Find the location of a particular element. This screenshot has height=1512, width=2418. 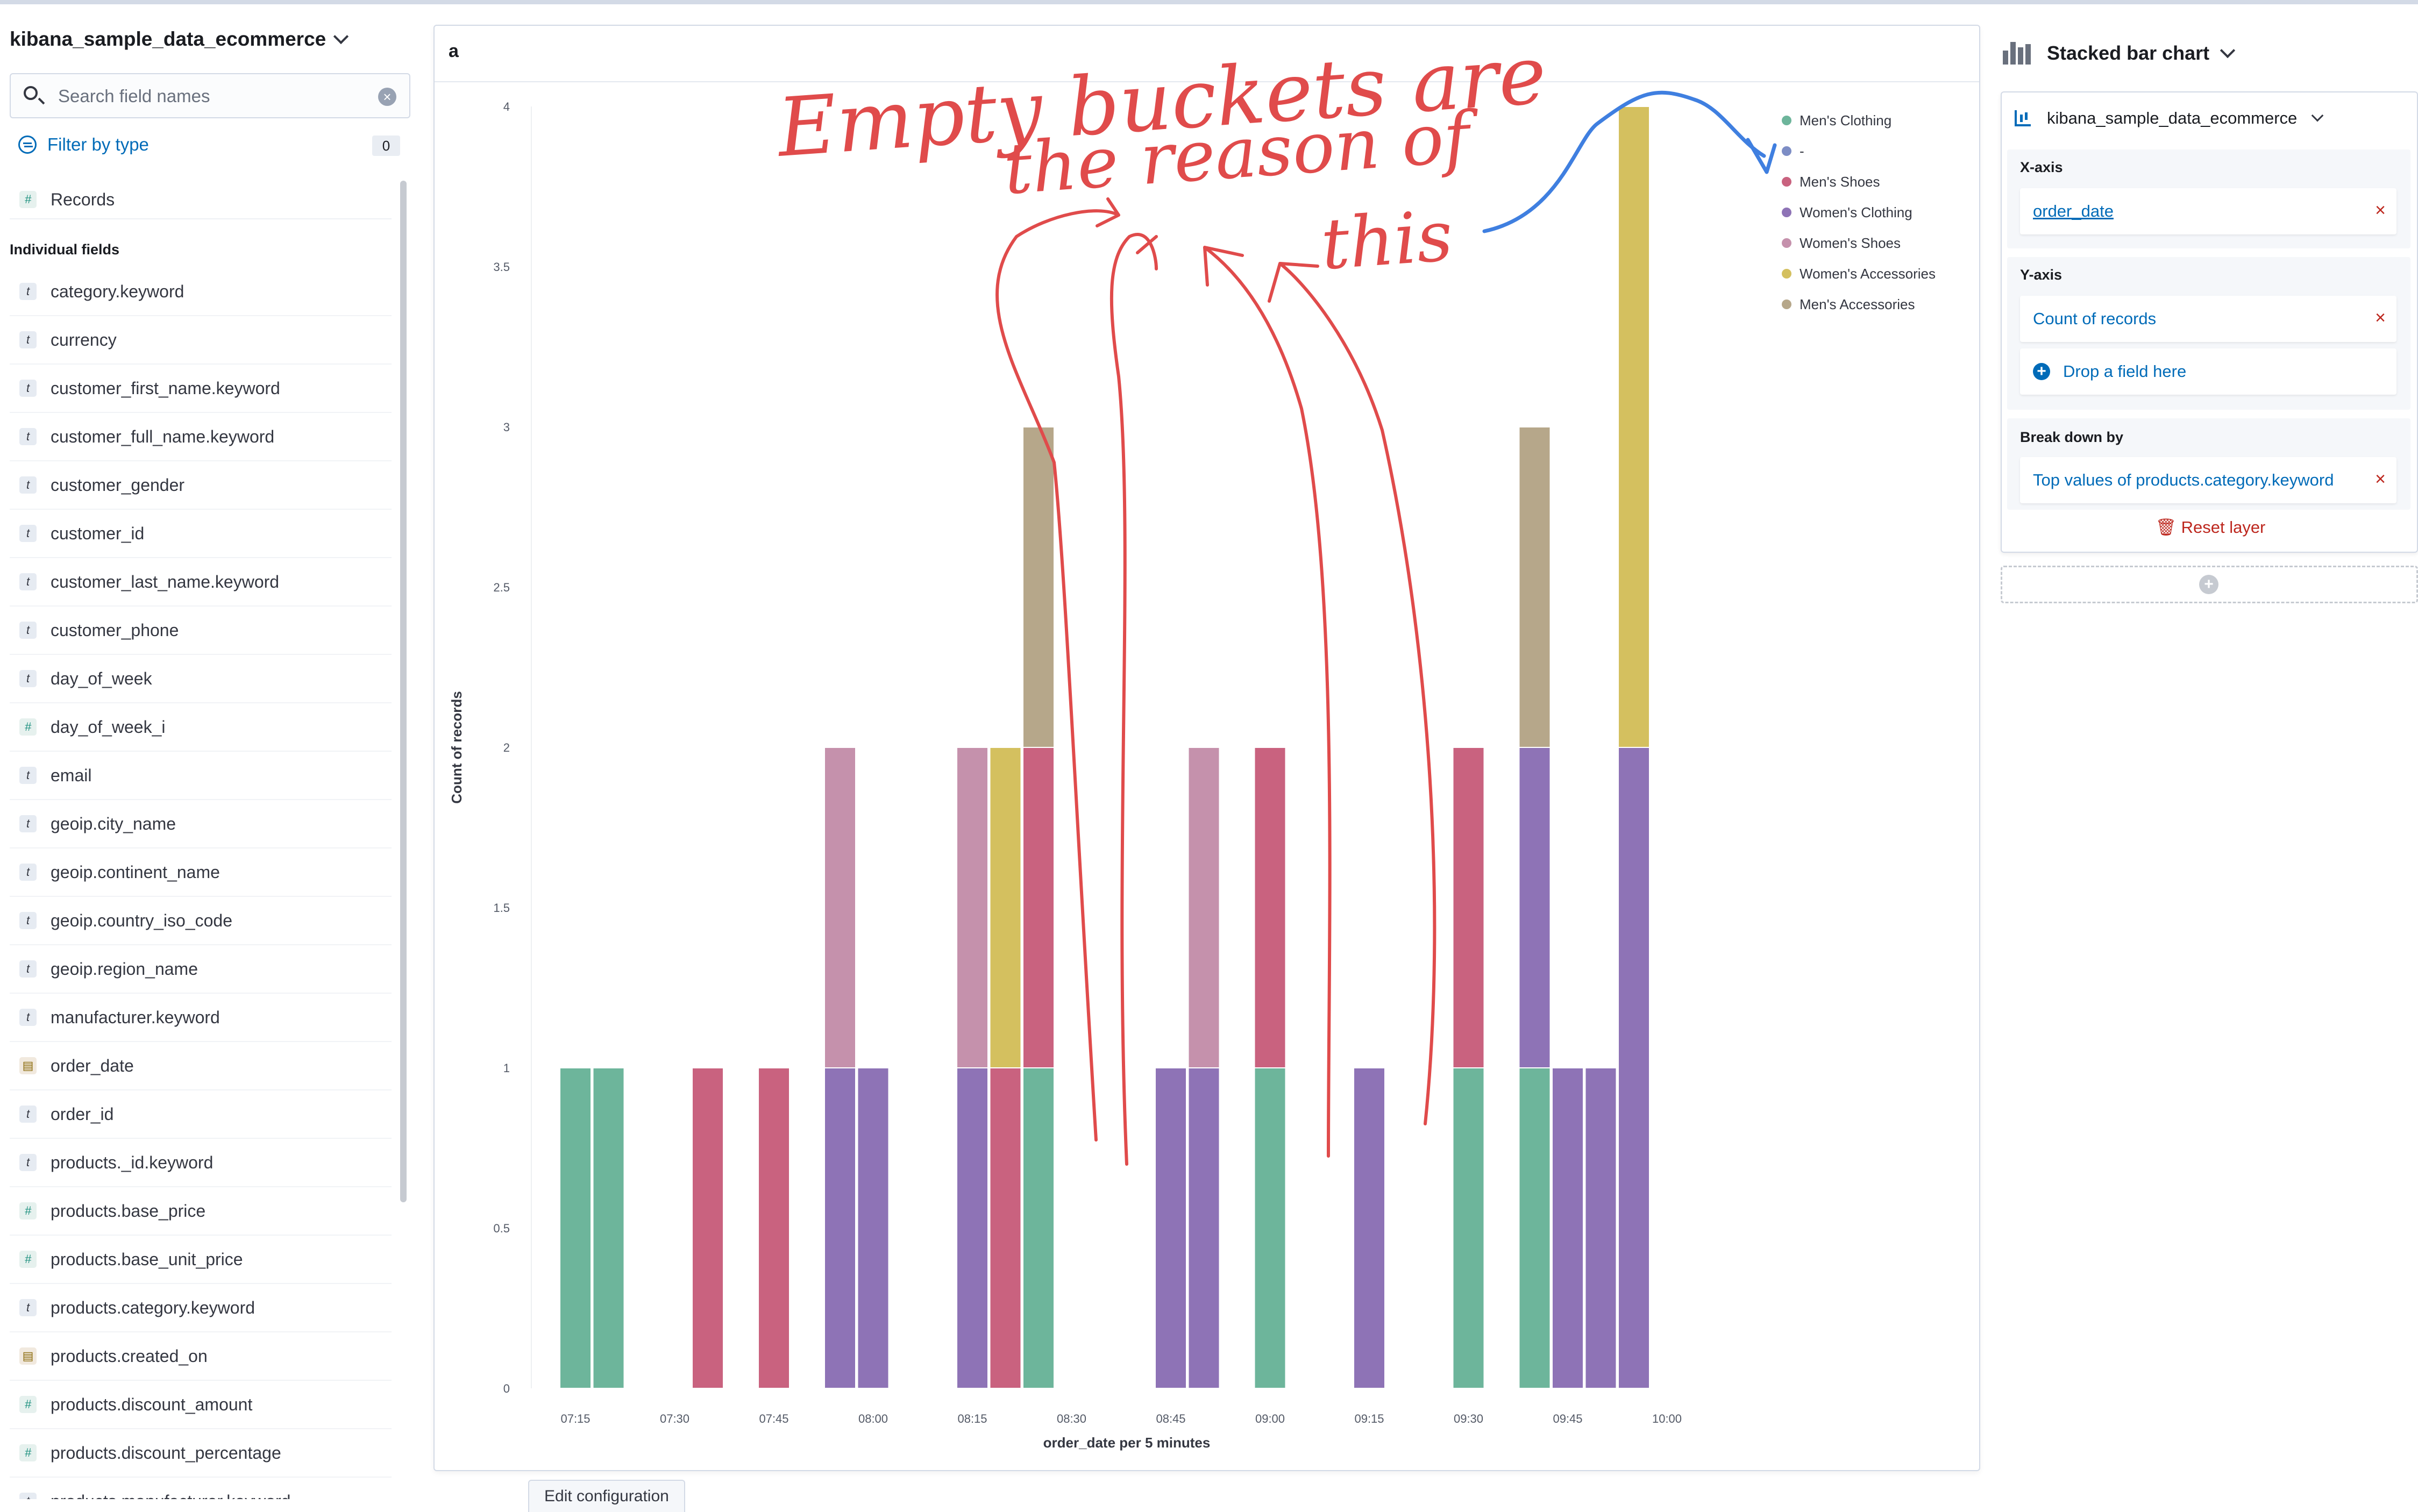

x-tick-label: 09:15 is located at coordinates (1369, 1418).